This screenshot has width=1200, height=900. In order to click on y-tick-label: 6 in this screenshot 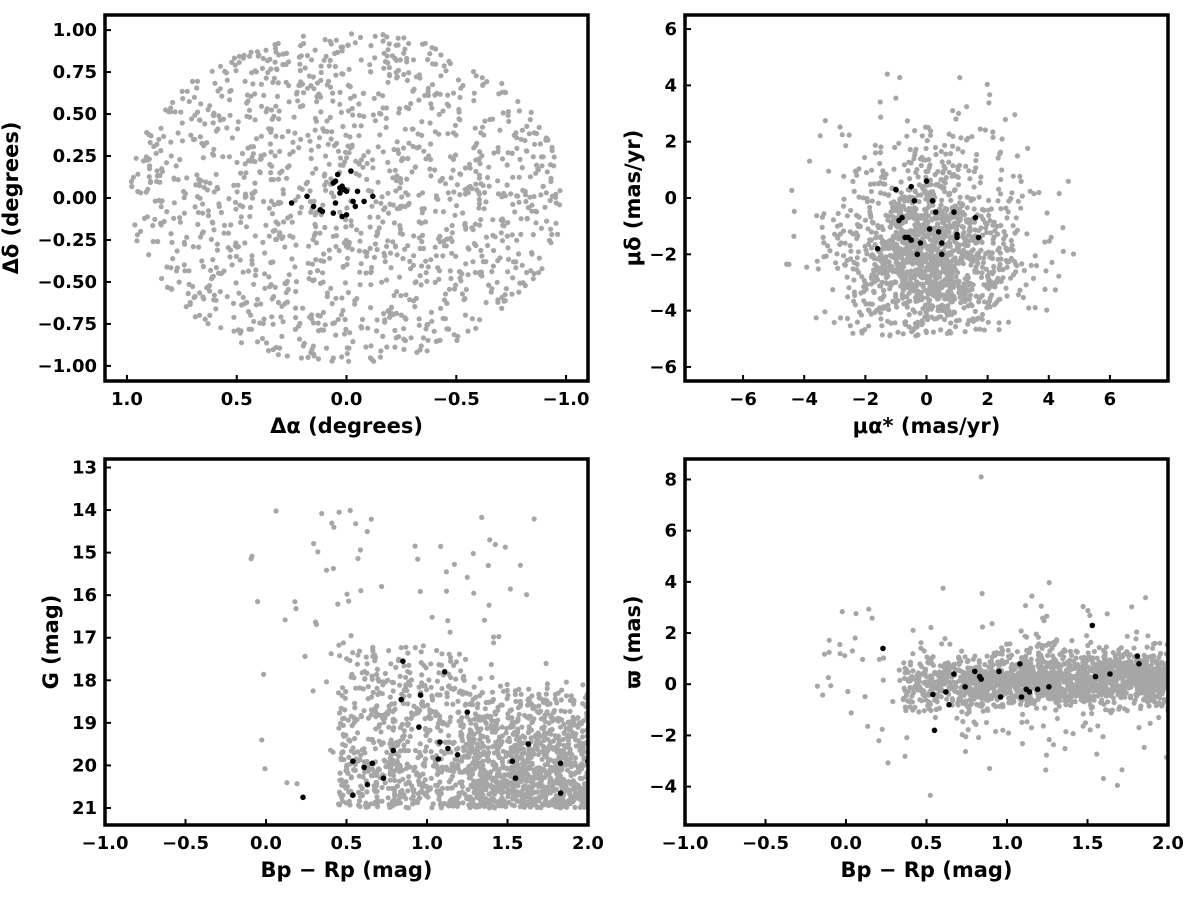, I will do `click(670, 29)`.